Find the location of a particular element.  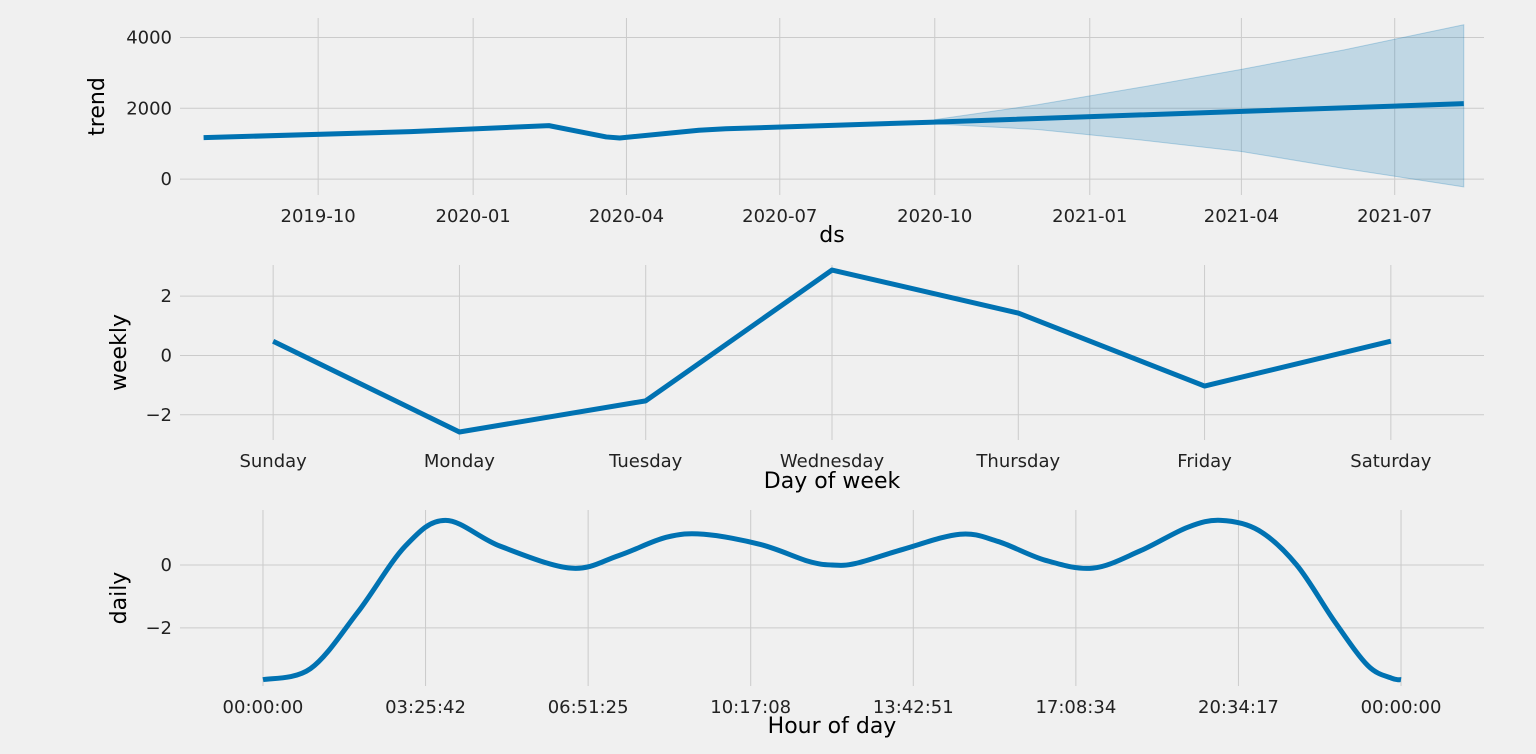

weekly-ytick-label: −2 is located at coordinates (158, 415).